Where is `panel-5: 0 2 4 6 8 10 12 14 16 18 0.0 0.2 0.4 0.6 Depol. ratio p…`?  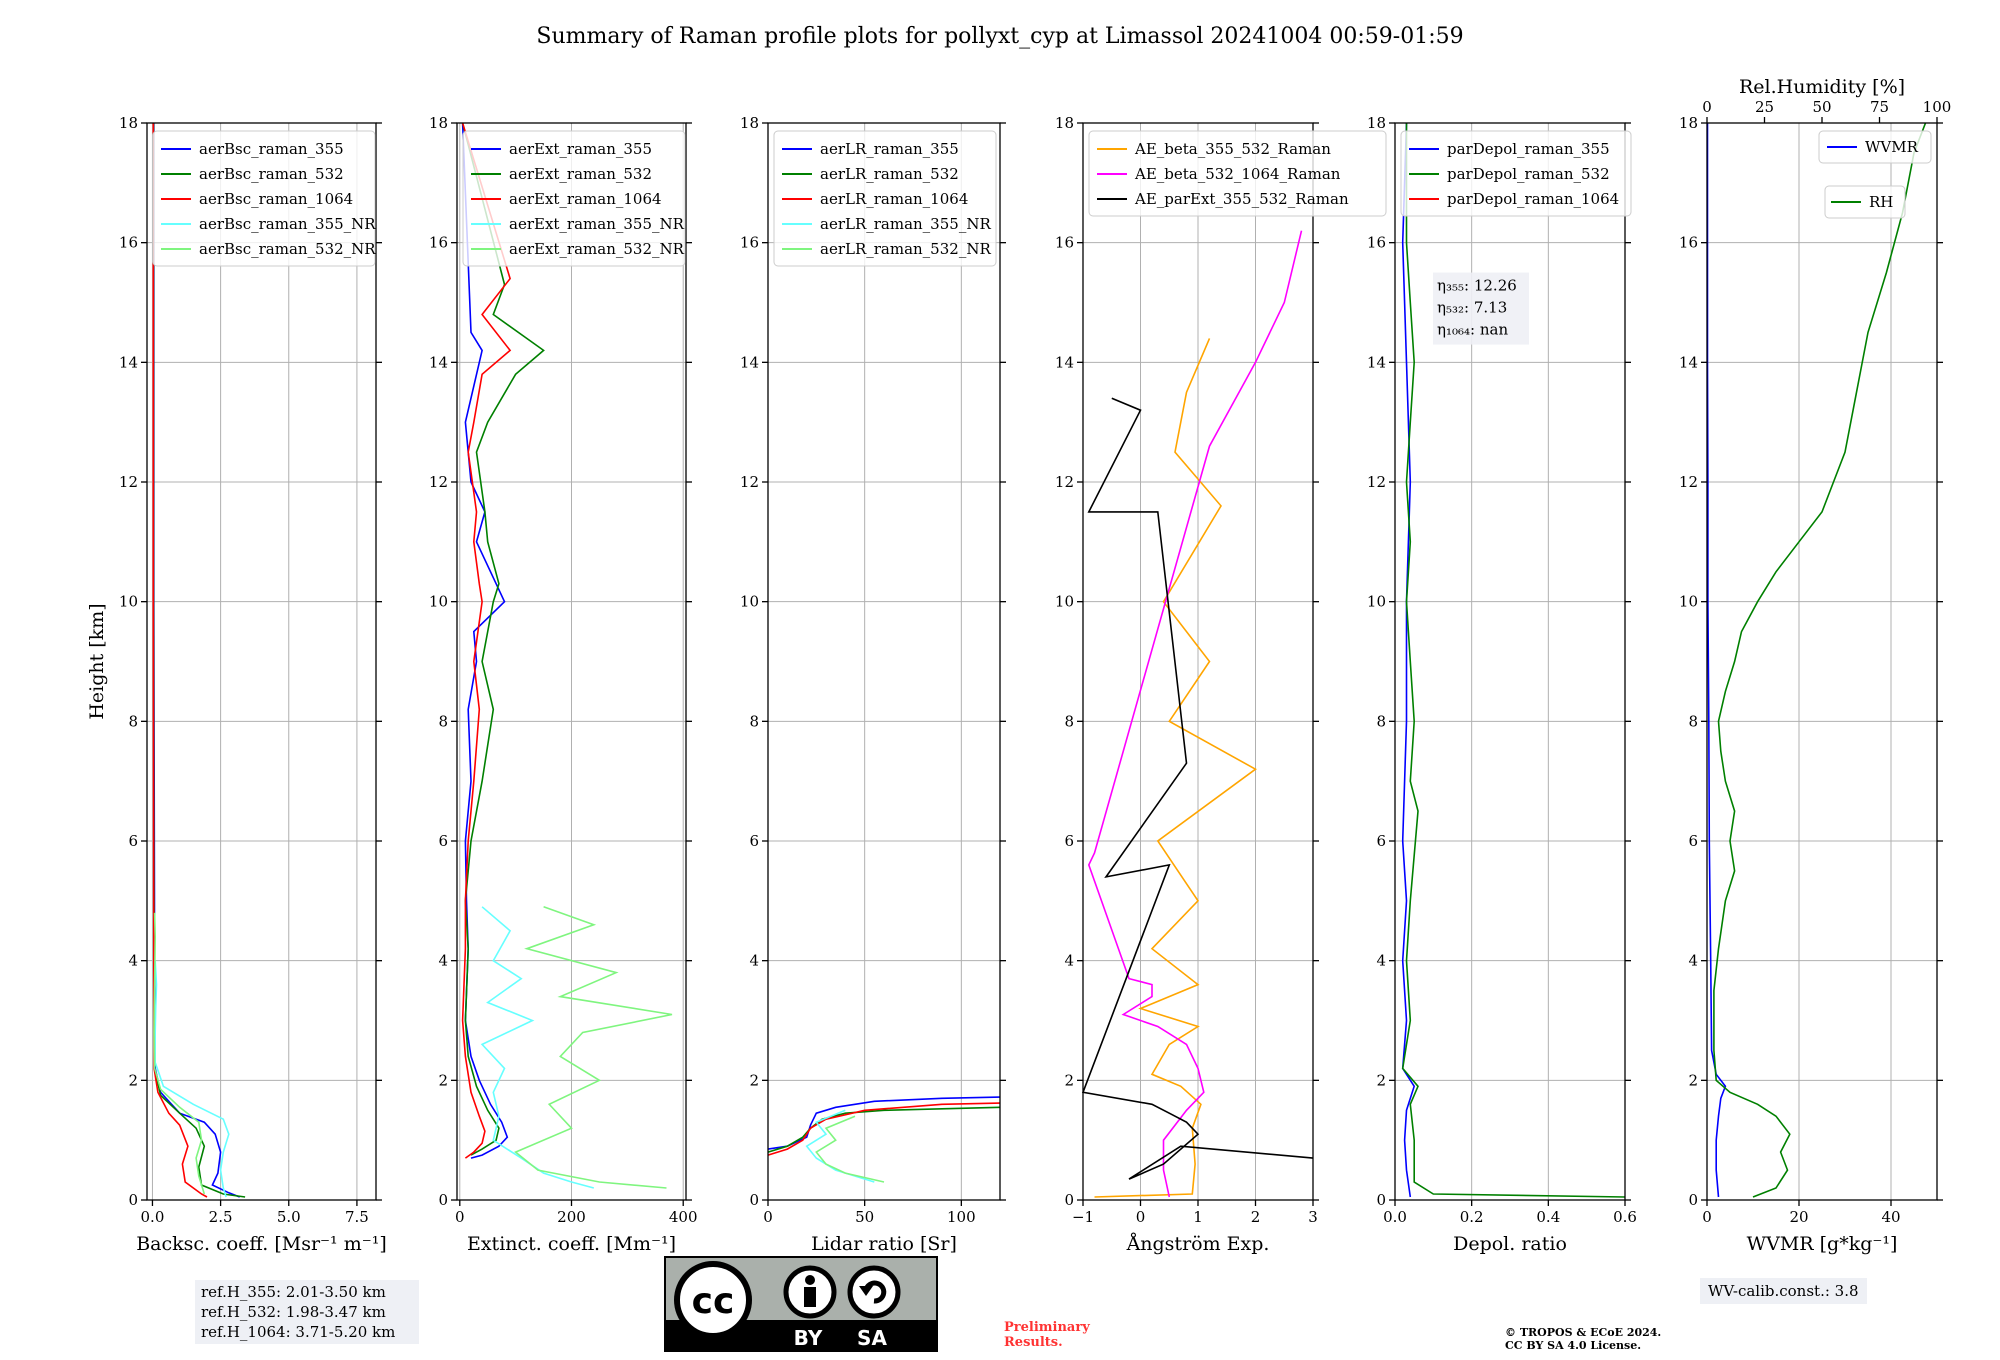
panel-5: 0 2 4 6 8 10 12 14 16 18 0.0 0.2 0.4 0.6 Depol. ratio p… is located at coordinates (1502, 684).